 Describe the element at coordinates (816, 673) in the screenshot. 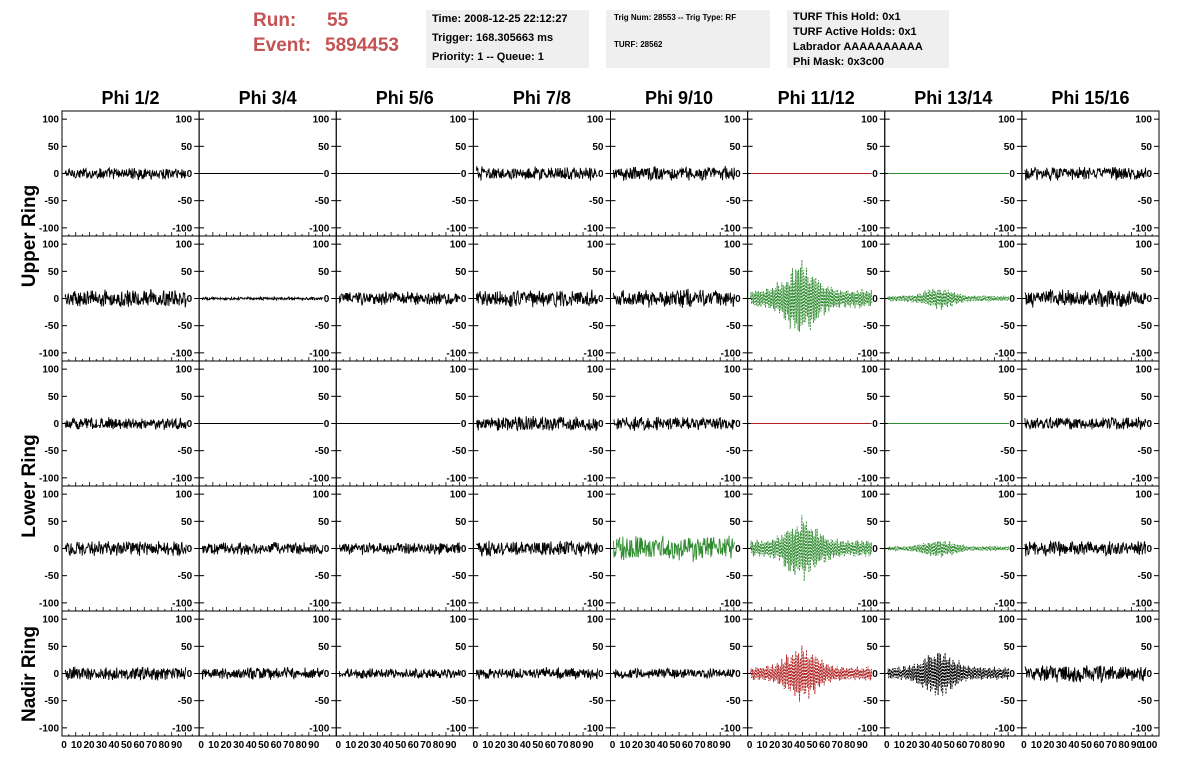

I see `panel-r5-c6: 100 50 0 -50 -100` at that location.